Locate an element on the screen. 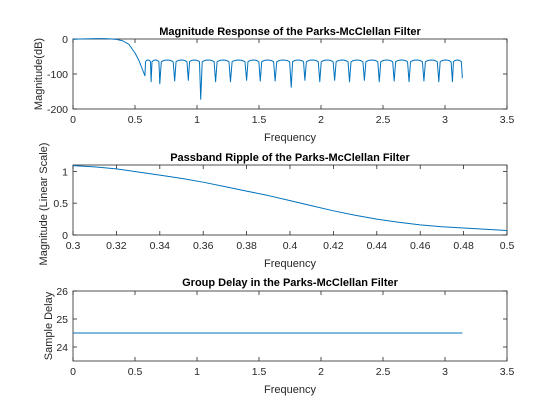 This screenshot has height=420, width=560. magnitude-x-tick-label: 1.5 is located at coordinates (259, 120).